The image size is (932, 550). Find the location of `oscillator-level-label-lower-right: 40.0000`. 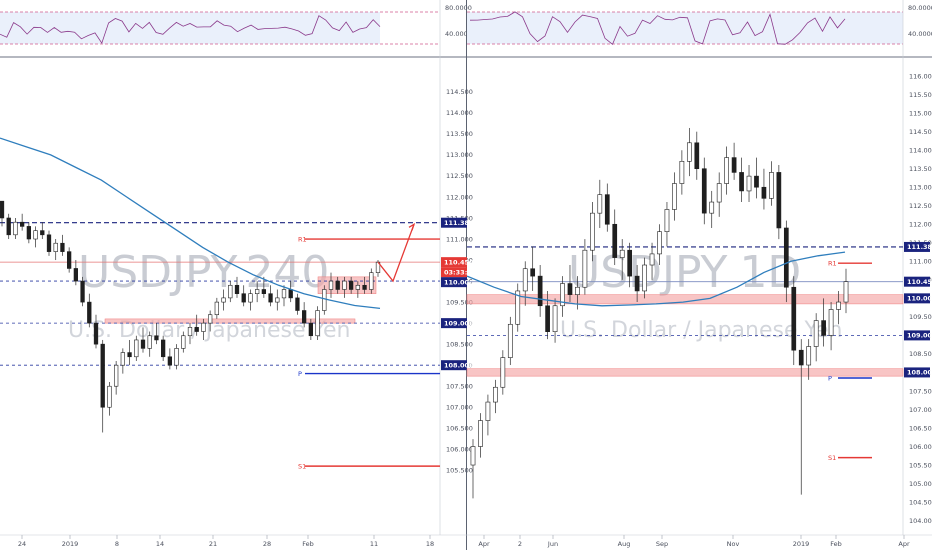

oscillator-level-label-lower-right: 40.0000 is located at coordinates (920, 34).